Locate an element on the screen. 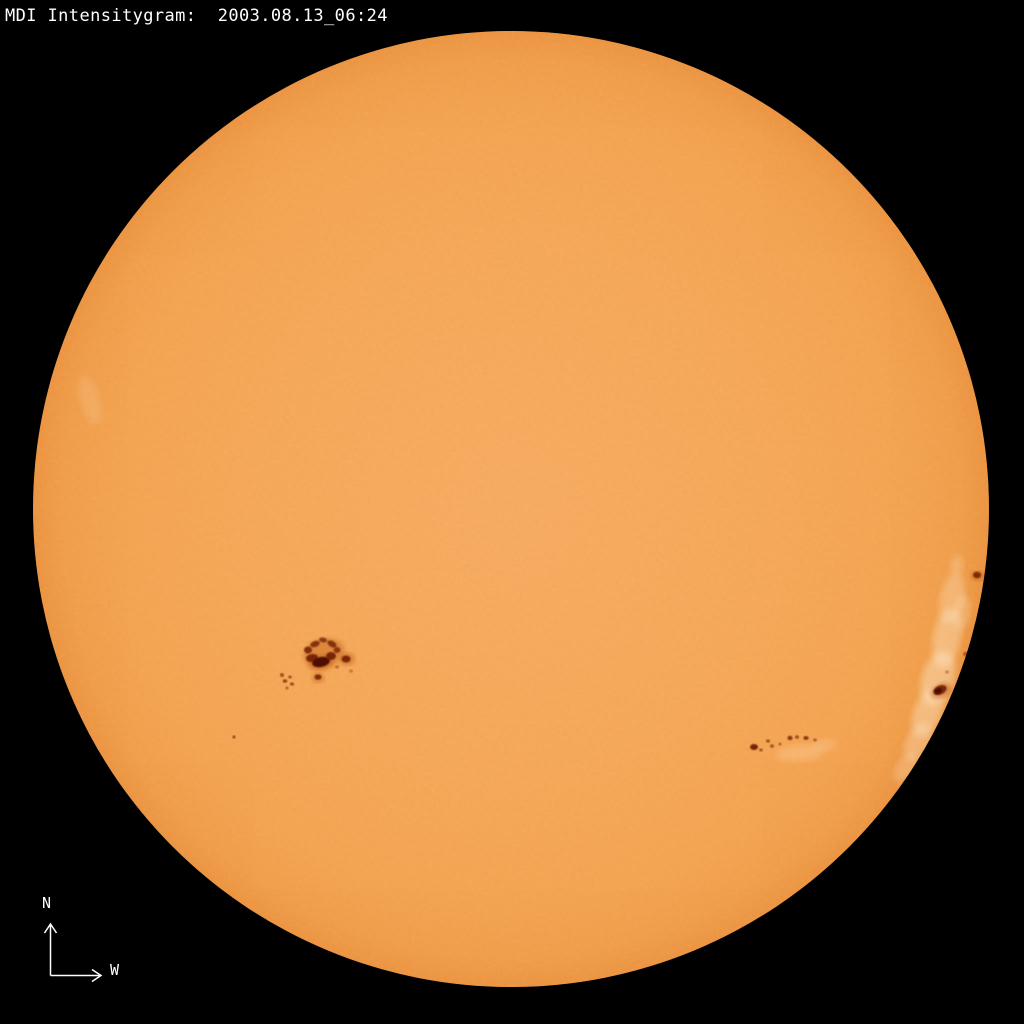 The width and height of the screenshot is (1024, 1024). compass-north-label: N is located at coordinates (47, 903).